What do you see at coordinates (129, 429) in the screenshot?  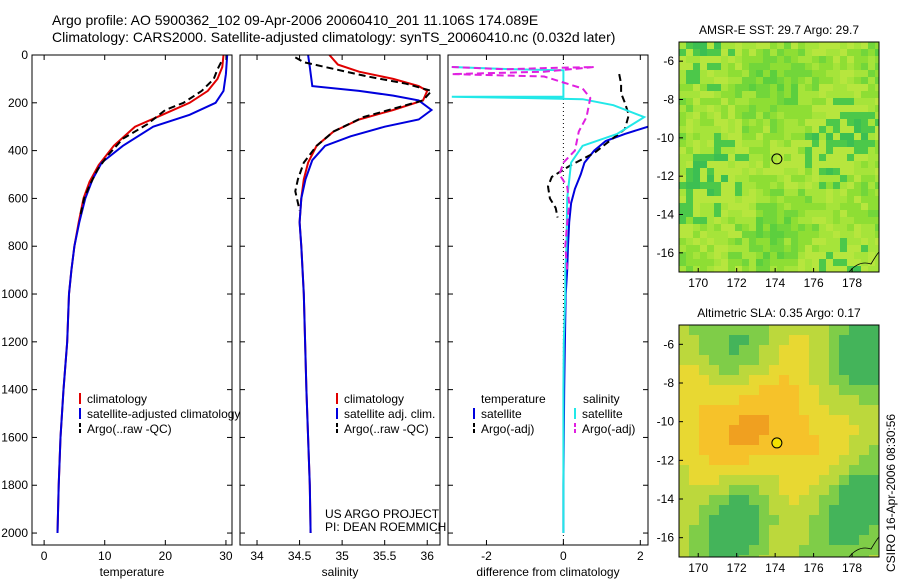 I see `legend-entry: Argo(..raw -QC)` at bounding box center [129, 429].